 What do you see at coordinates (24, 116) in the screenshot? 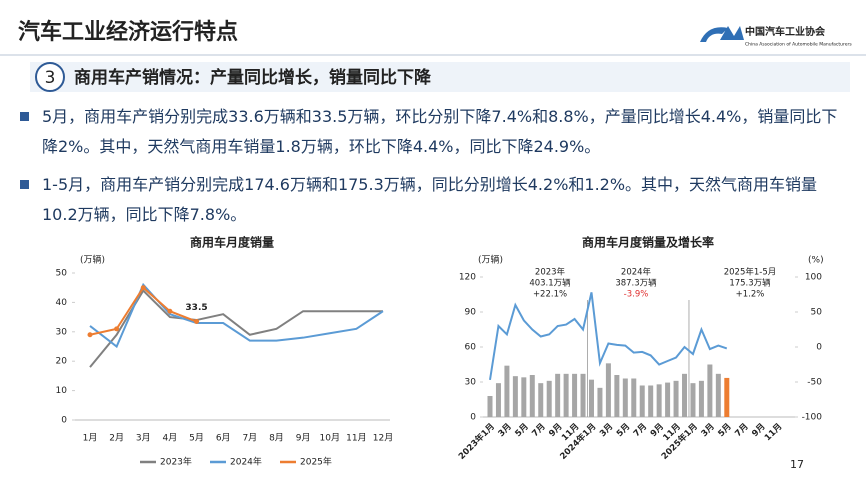
I see `bullet-marker` at bounding box center [24, 116].